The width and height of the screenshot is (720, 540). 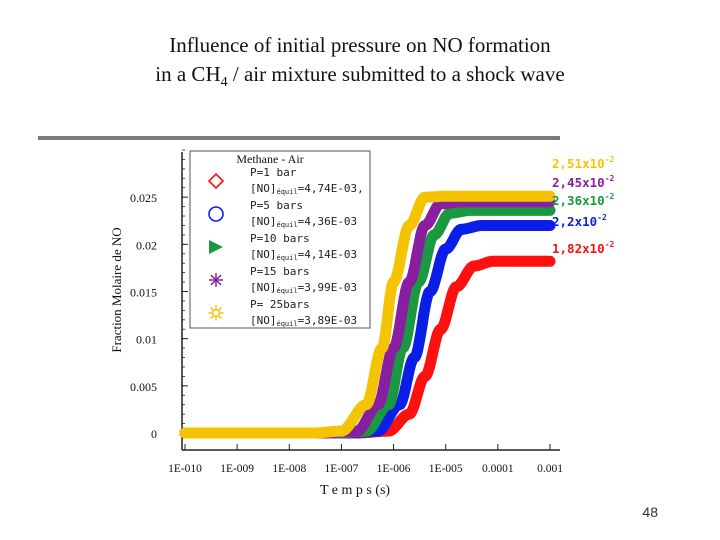 I want to click on y-tick-label-1: 0.005, so click(x=143, y=387).